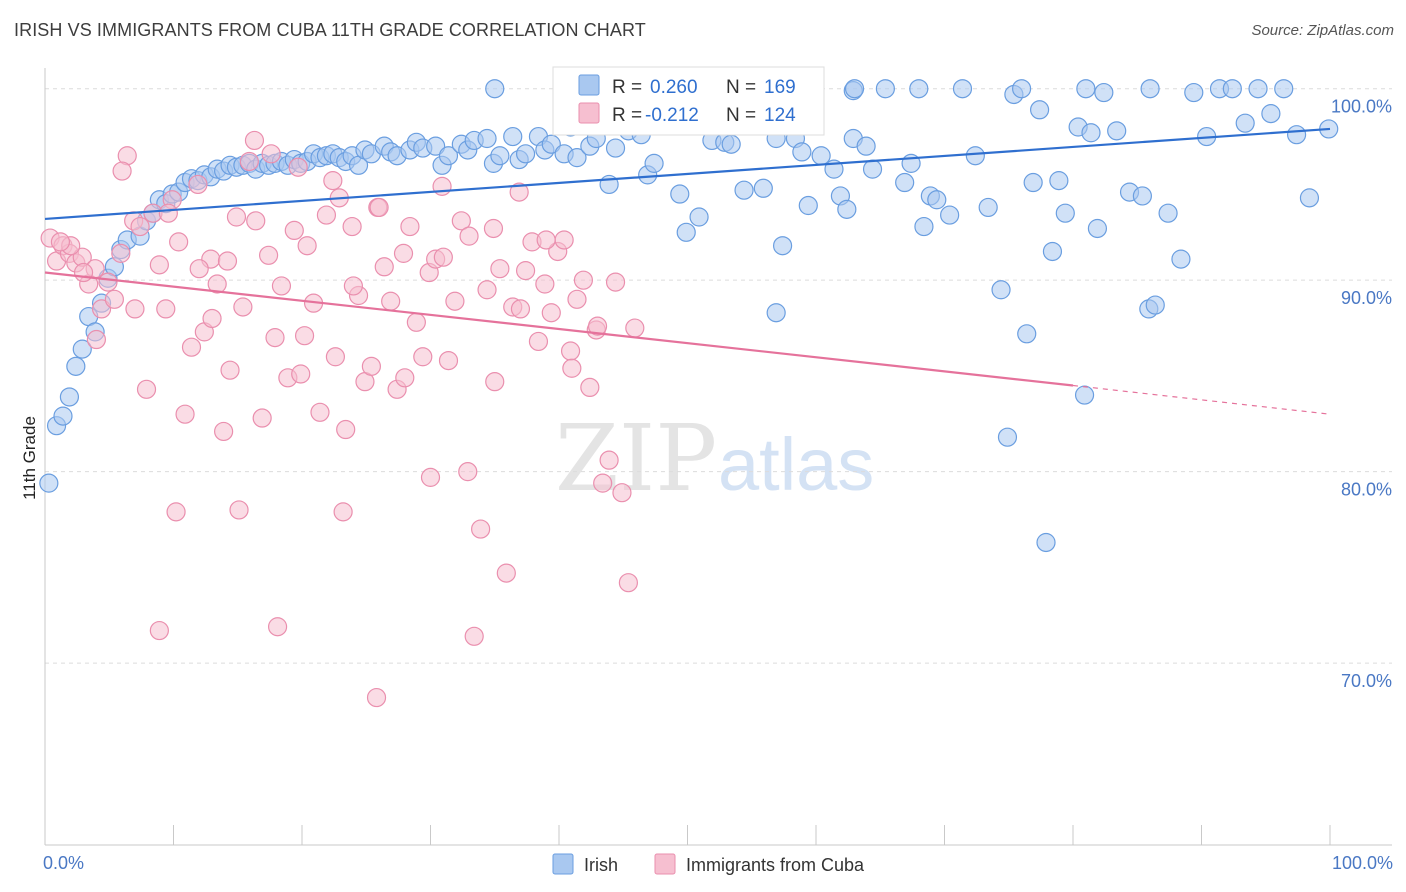 This screenshot has width=1406, height=892. What do you see at coordinates (780, 87) in the screenshot?
I see `legend-irish-n-value: 169` at bounding box center [780, 87].